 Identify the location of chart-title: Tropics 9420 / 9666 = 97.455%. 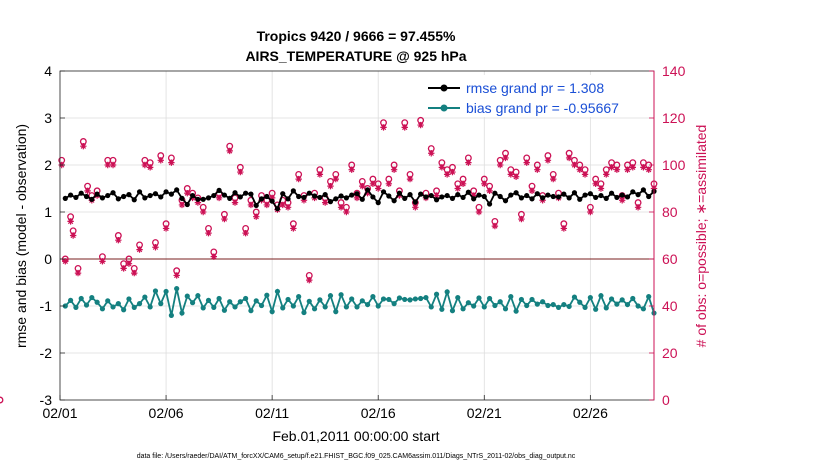
(356, 36).